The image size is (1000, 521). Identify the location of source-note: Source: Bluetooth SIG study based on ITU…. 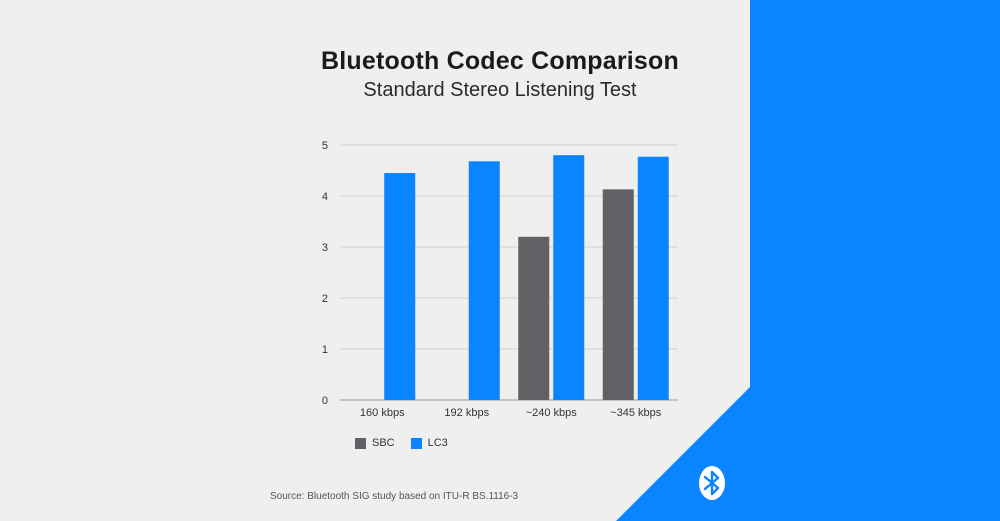
(394, 496).